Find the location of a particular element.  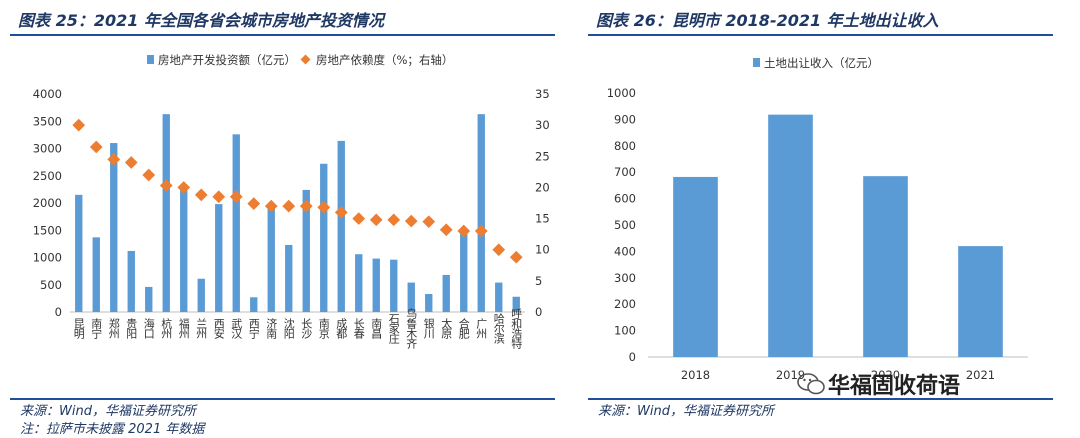

legend-bar-label: 土地出让收入（亿元） is located at coordinates (821, 63).